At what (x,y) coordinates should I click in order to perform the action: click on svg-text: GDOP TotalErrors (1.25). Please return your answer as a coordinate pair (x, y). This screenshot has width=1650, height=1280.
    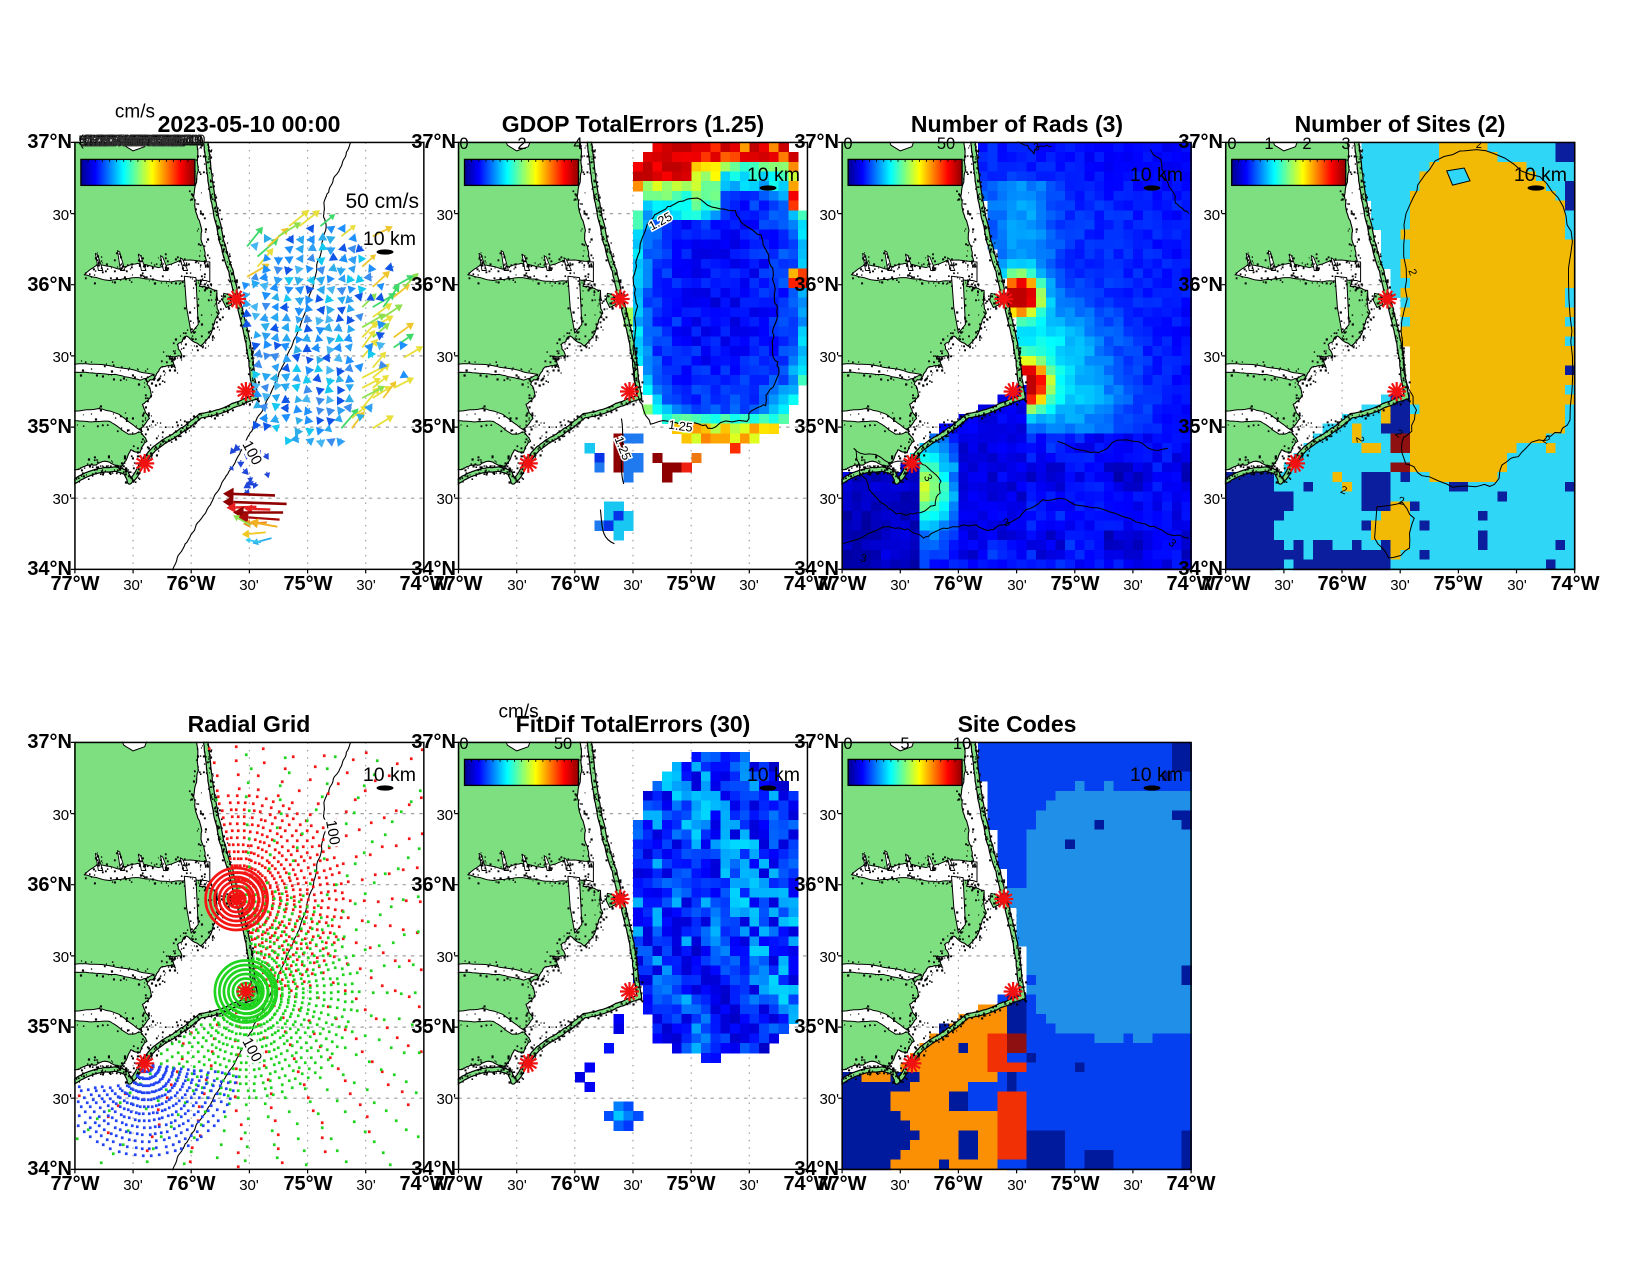
    Looking at the image, I should click on (633, 124).